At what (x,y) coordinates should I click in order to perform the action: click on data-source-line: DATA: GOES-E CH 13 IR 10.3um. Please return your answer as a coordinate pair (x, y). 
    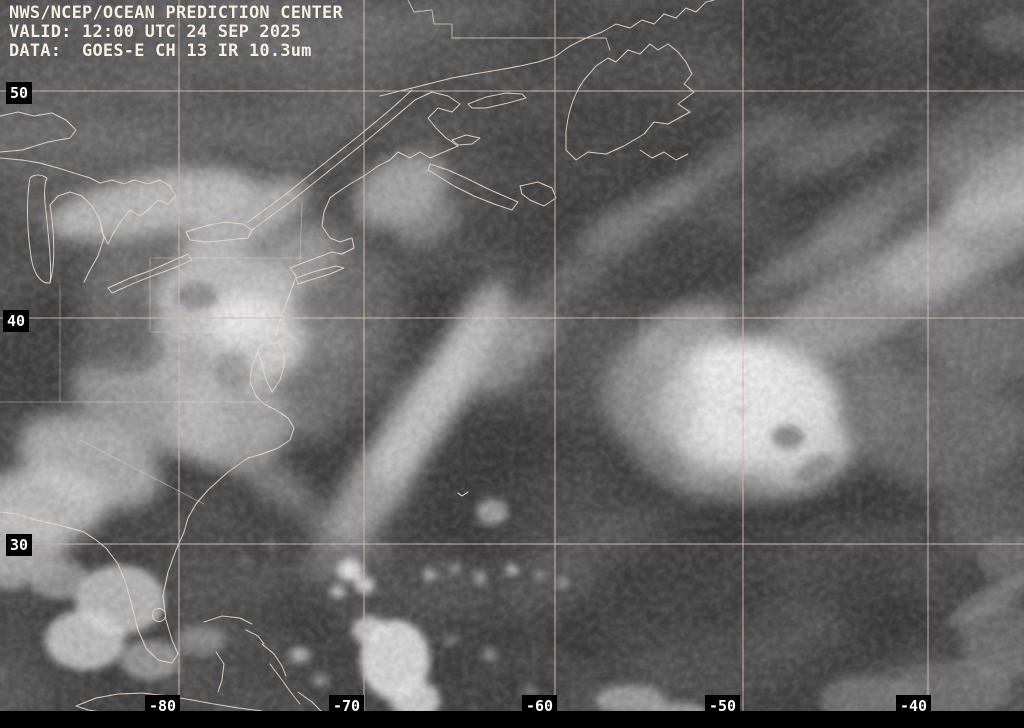
    Looking at the image, I should click on (160, 51).